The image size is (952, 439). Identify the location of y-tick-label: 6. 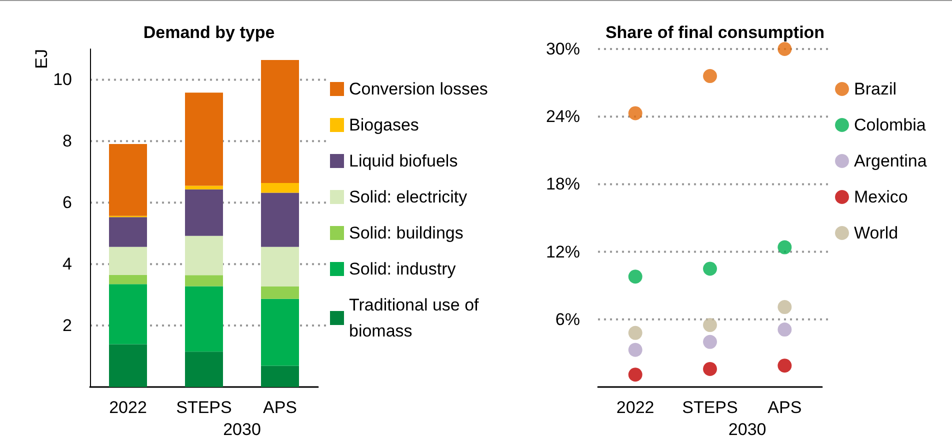
(67, 202).